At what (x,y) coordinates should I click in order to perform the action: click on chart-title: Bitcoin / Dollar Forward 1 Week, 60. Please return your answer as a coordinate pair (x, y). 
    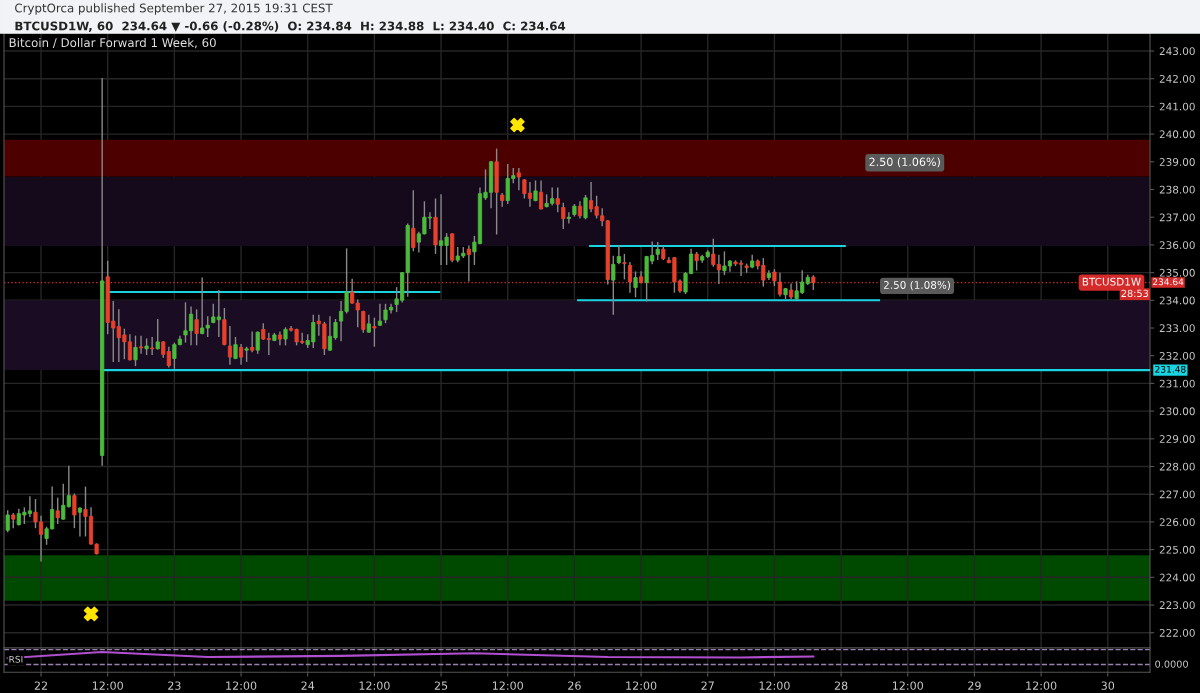
    Looking at the image, I should click on (112, 43).